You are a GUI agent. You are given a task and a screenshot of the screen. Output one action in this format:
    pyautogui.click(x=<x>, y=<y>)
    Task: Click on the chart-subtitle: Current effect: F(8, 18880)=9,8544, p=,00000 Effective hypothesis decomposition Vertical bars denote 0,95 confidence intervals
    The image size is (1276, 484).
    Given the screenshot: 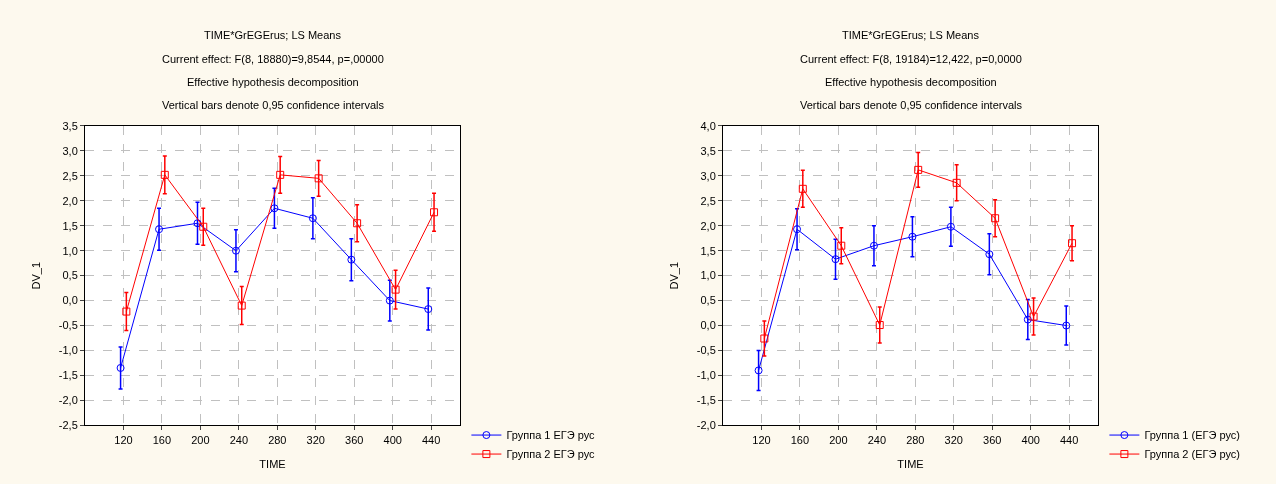 What is the action you would take?
    pyautogui.click(x=273, y=82)
    